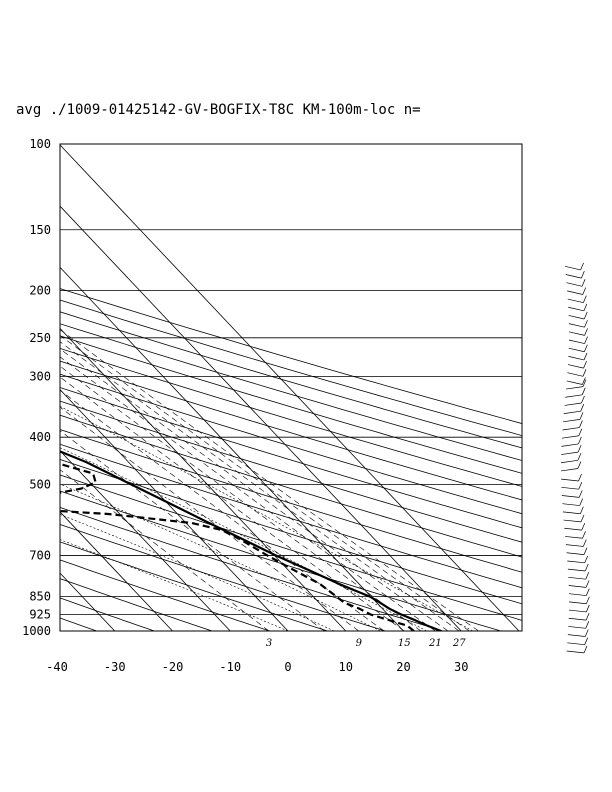 The image size is (612, 792). I want to click on pressure-tick-label: 300, so click(40, 376).